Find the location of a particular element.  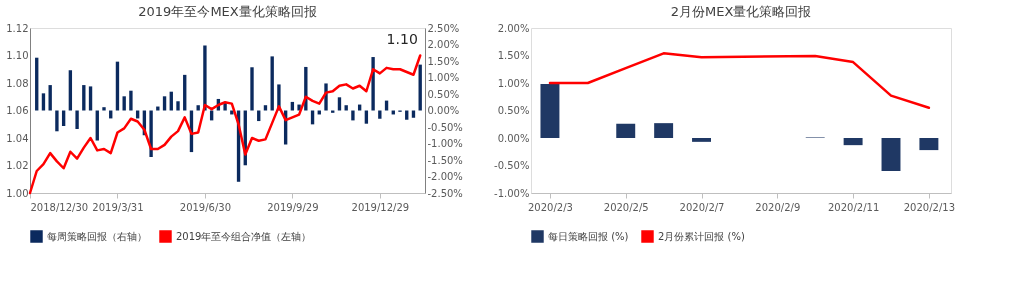

x-tick-label: 2019/6/30 is located at coordinates (205, 207).